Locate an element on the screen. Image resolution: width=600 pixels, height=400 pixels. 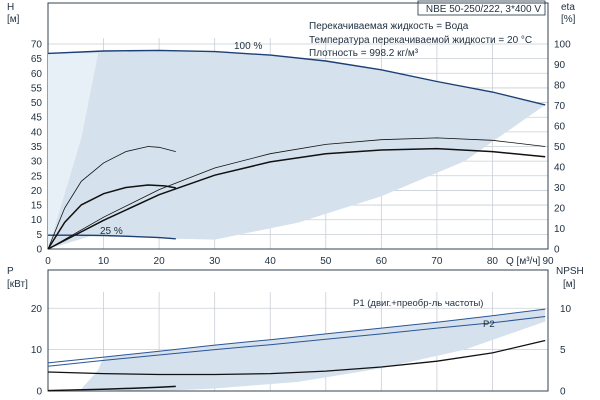
y-tick-label-eta: 60 is located at coordinates (560, 127).